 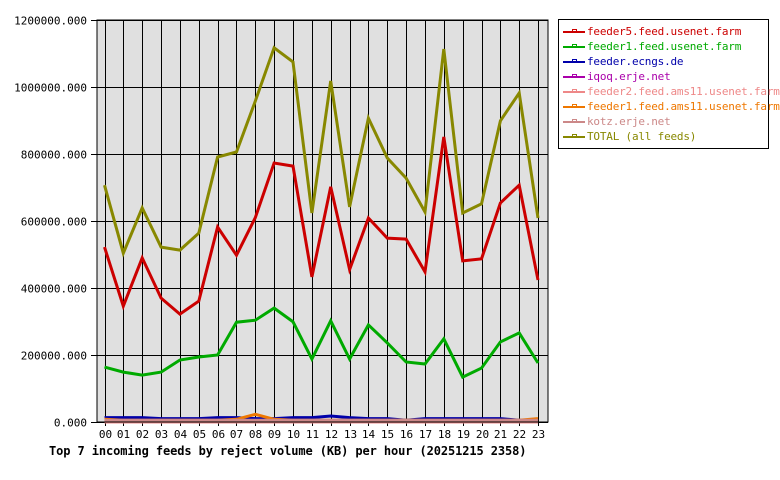 I want to click on legend-label: TOTAL (all feeds), so click(x=642, y=136).